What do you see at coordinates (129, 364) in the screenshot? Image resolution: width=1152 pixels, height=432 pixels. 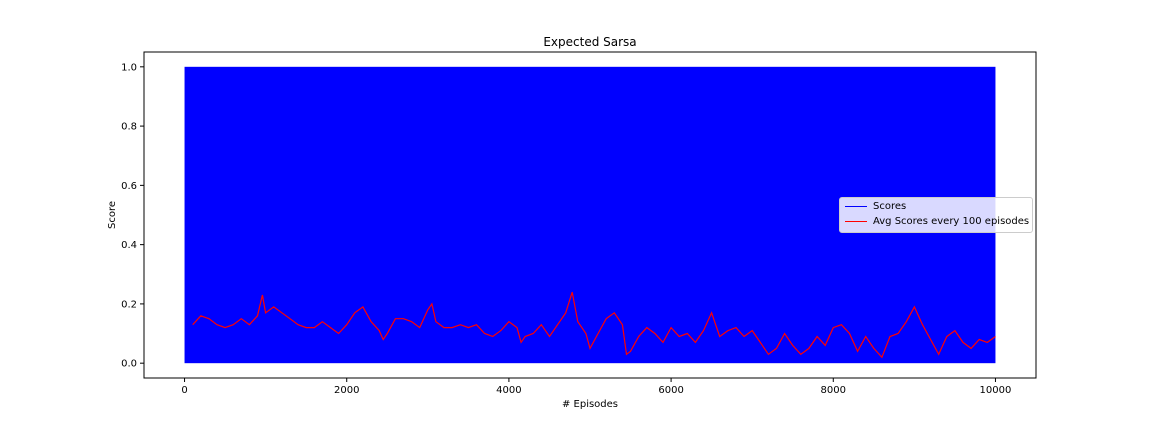 I see `y-tick-label: 0.0` at bounding box center [129, 364].